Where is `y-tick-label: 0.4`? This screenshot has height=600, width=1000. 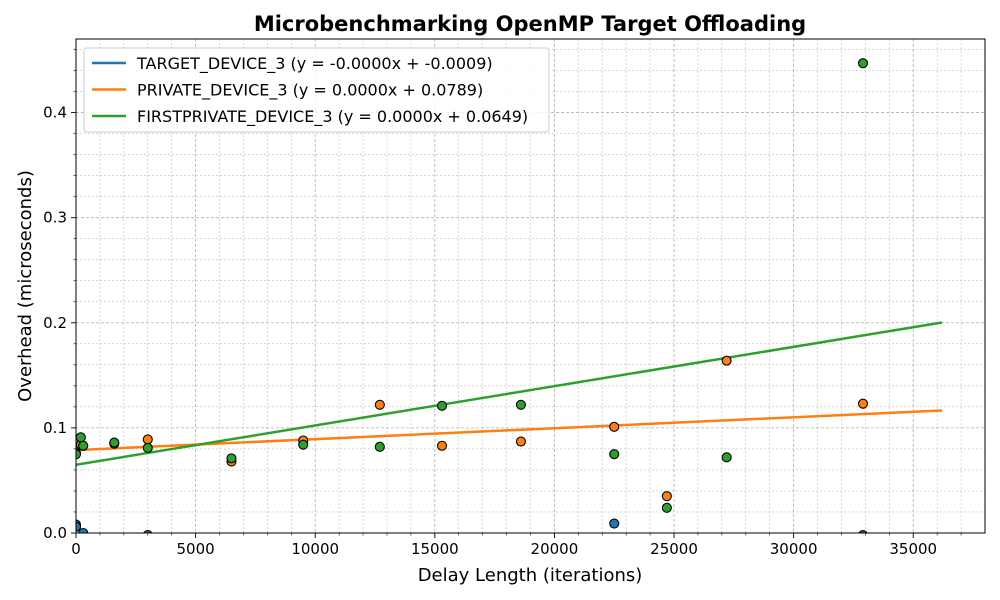 y-tick-label: 0.4 is located at coordinates (55, 113).